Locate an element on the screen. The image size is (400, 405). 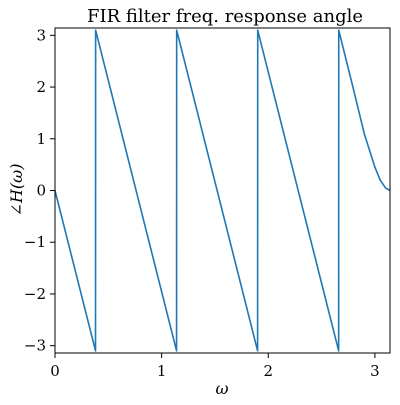
y-tick-label: 0 is located at coordinates (41, 191).